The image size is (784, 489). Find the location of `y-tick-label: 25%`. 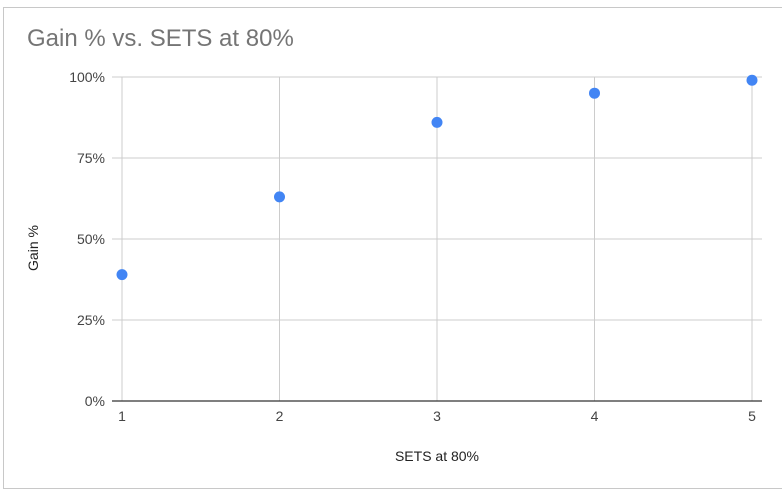

y-tick-label: 25% is located at coordinates (91, 320).